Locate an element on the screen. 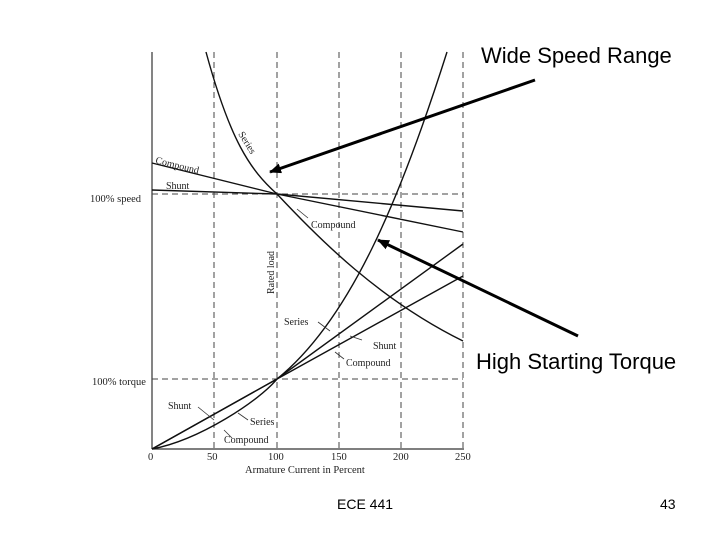 The width and height of the screenshot is (720, 545). arrow-wide-speed-range is located at coordinates (402, 126).